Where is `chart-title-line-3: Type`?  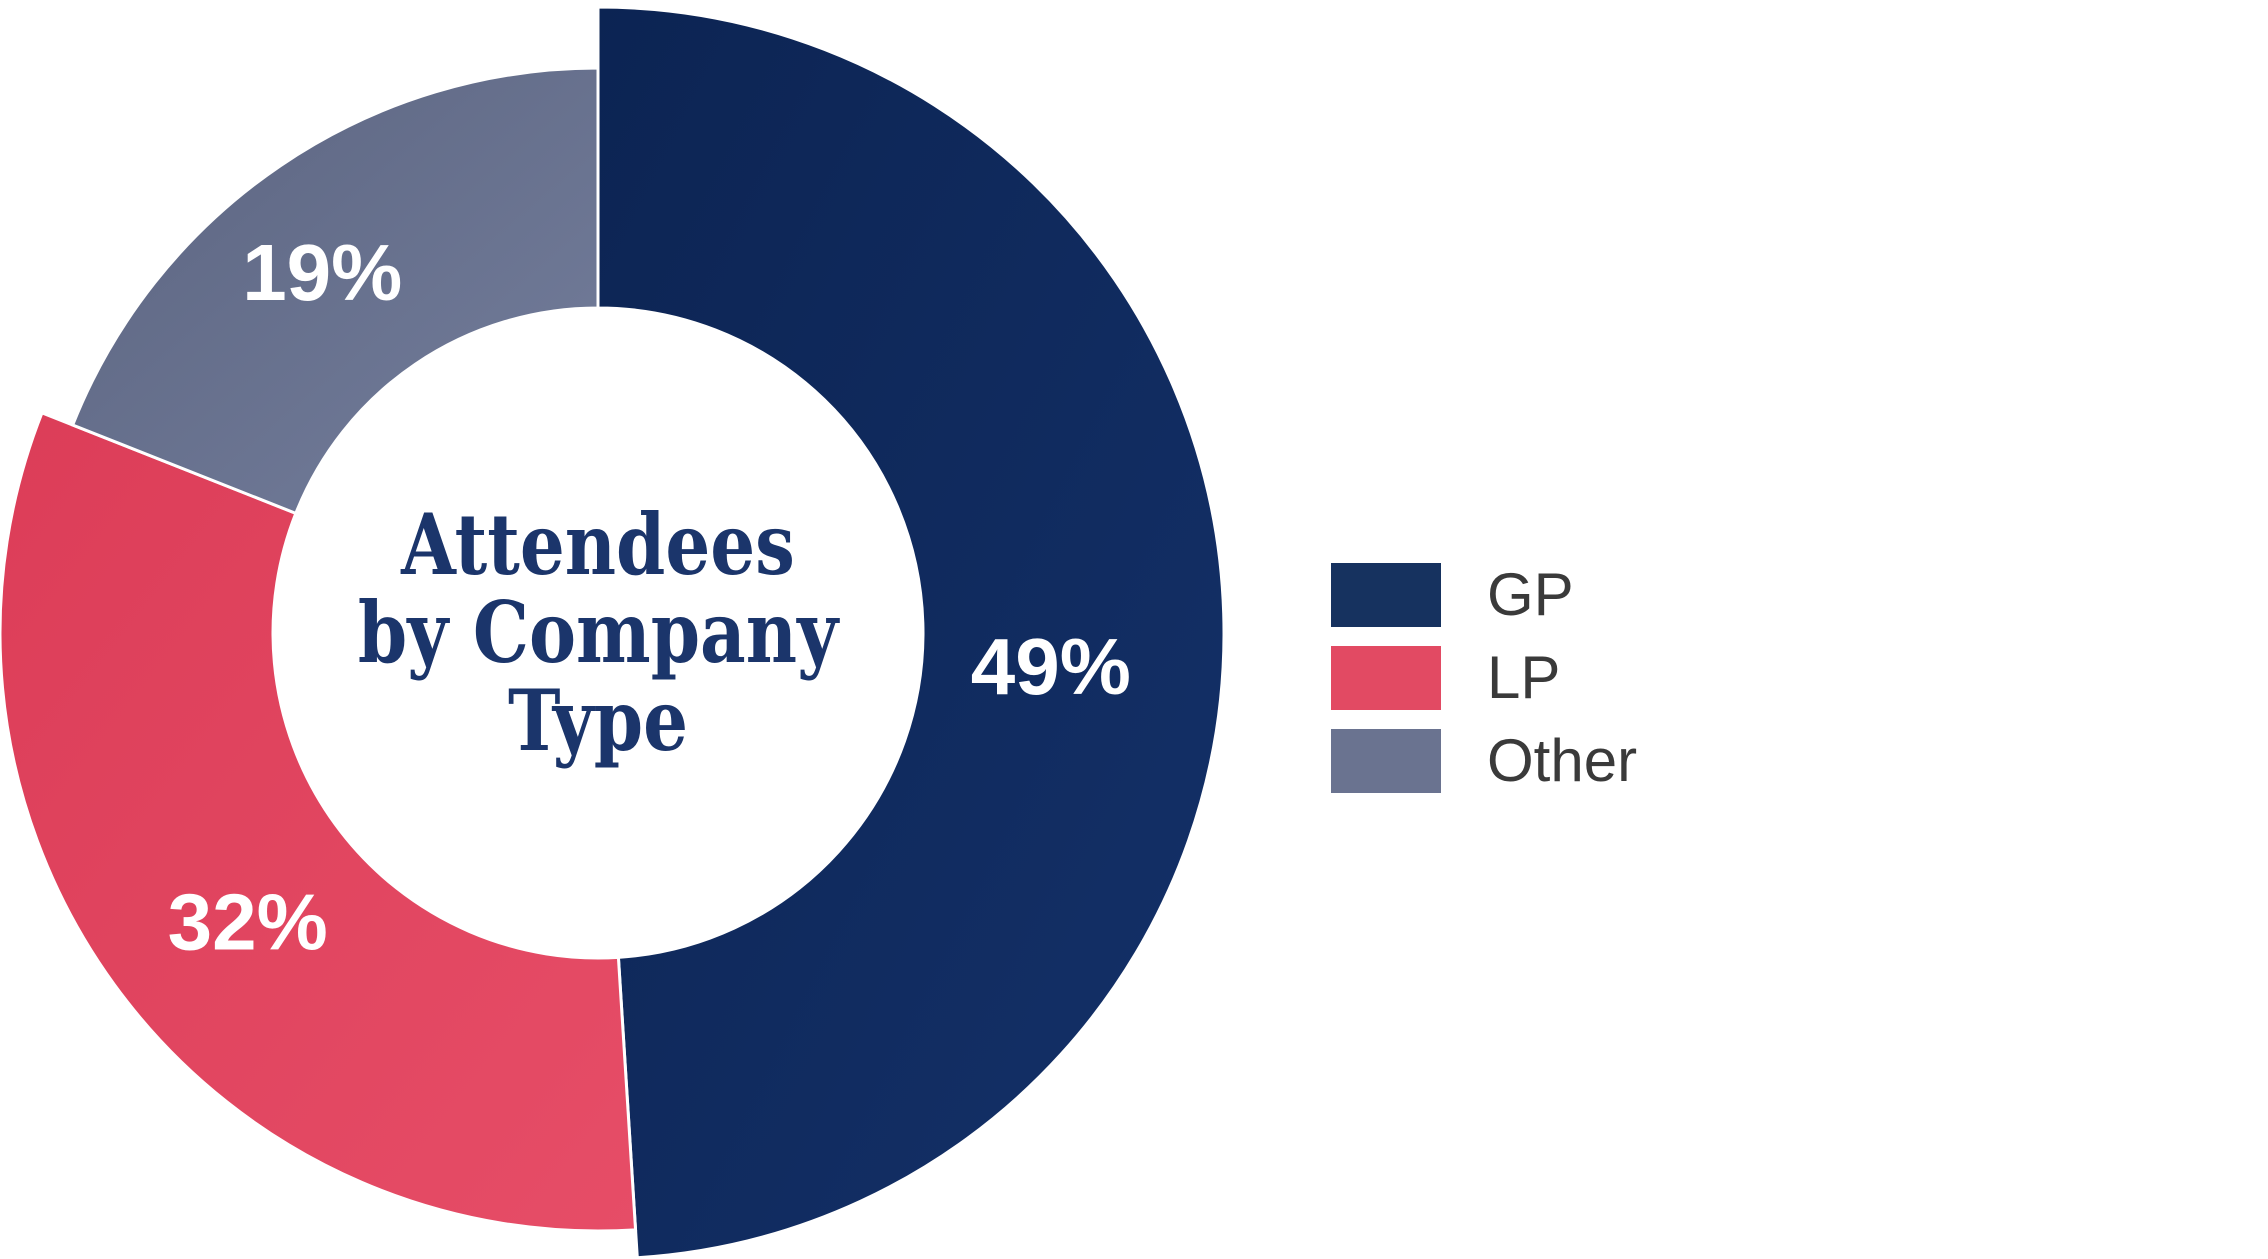
chart-title-line-3: Type is located at coordinates (598, 720).